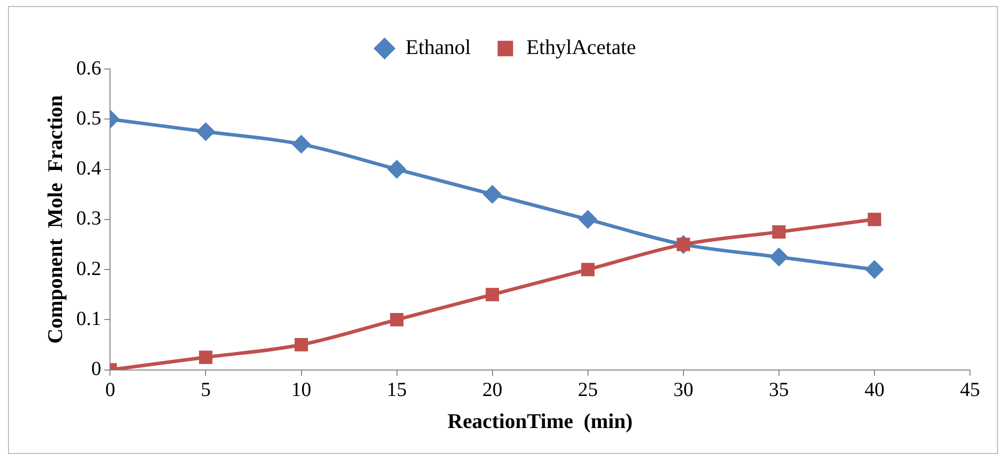  I want to click on y-tick-label: 0.3, so click(89, 219).